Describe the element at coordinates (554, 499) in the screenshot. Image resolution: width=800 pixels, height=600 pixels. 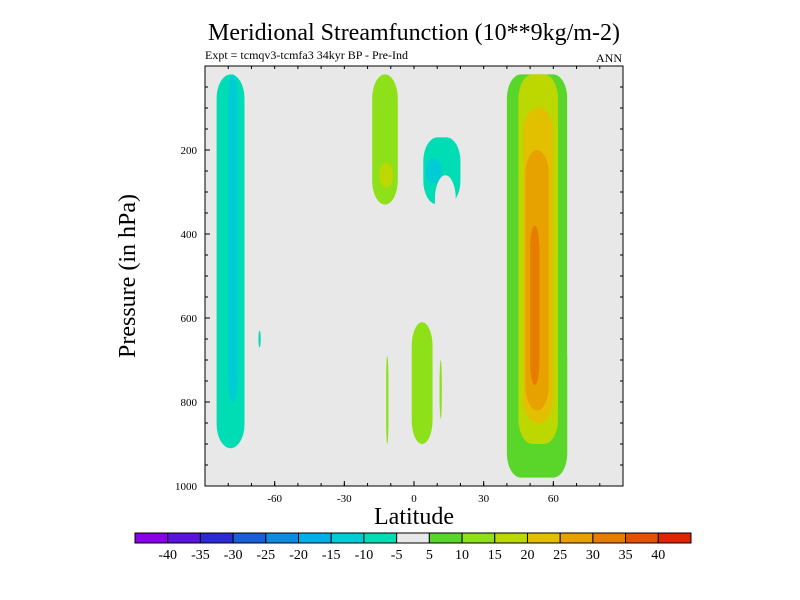
I see `x-tick-label: 60` at that location.